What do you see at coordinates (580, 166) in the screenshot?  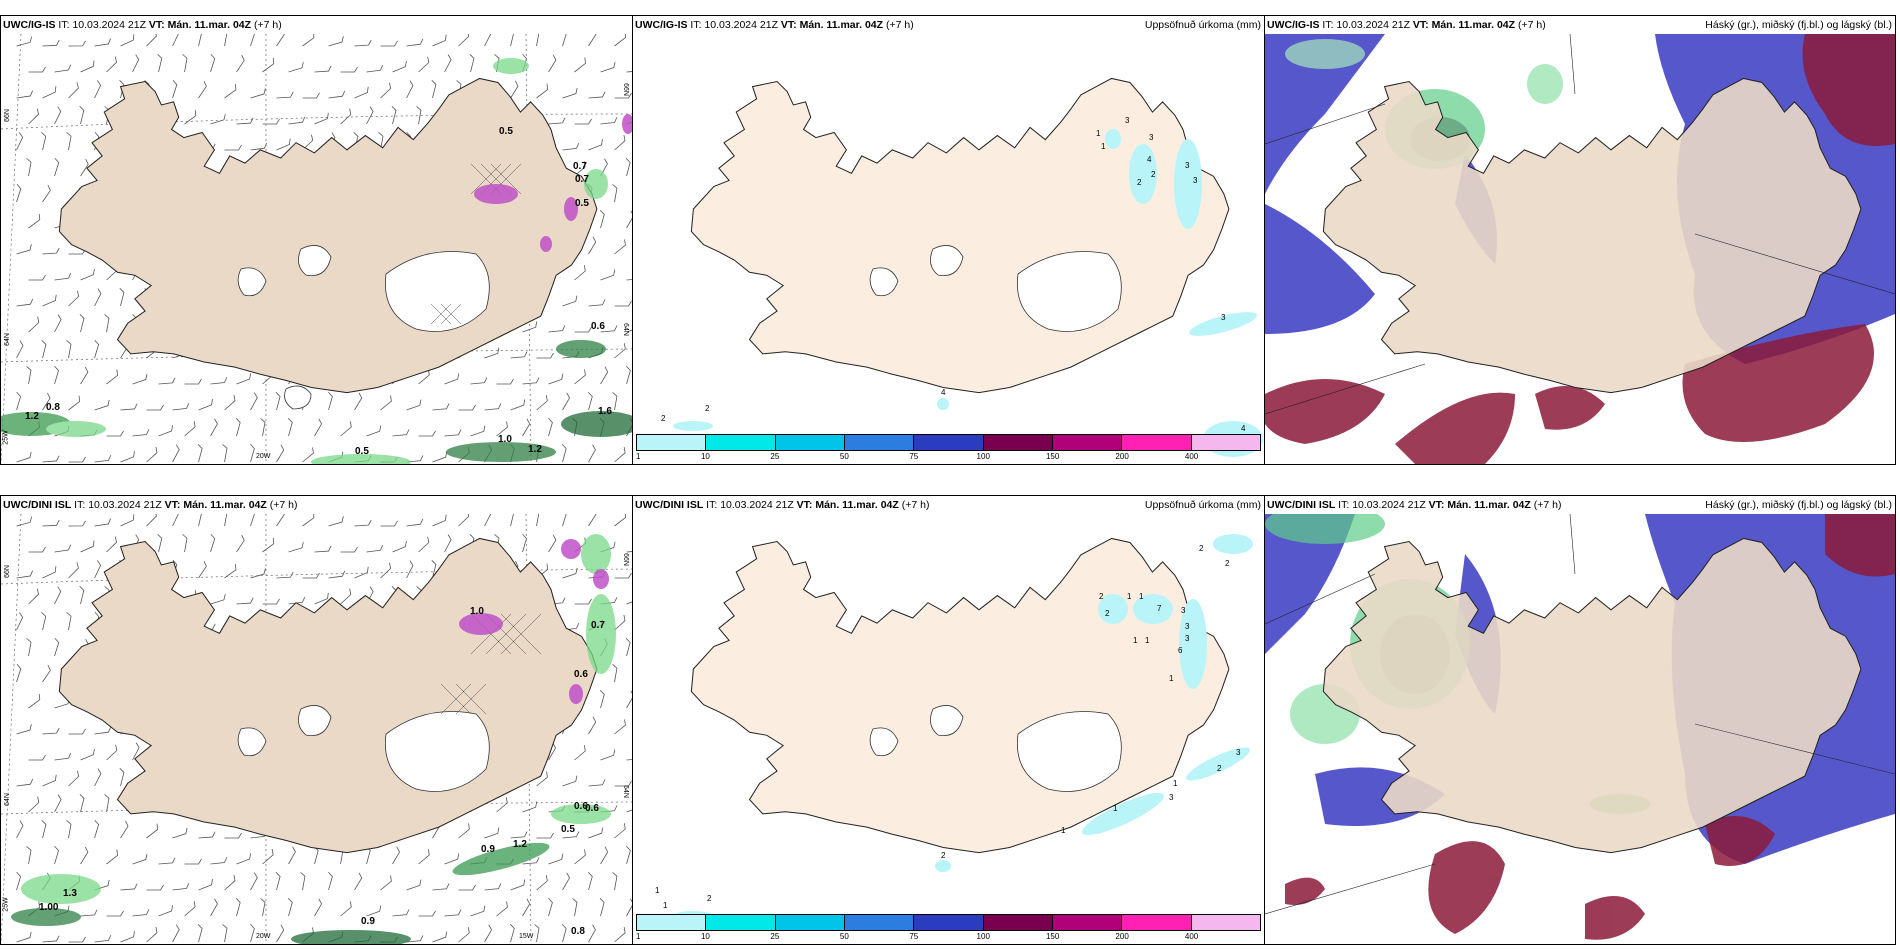 I see `value-label: 0.7` at bounding box center [580, 166].